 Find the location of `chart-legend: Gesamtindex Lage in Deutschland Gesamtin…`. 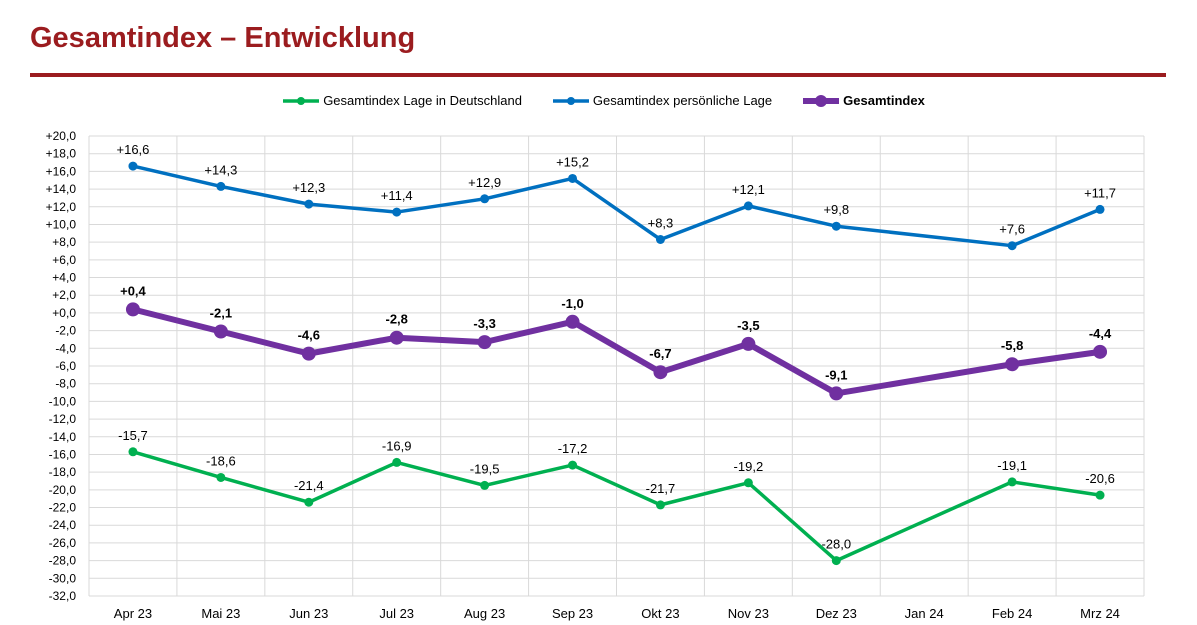

chart-legend: Gesamtindex Lage in Deutschland Gesamtin… is located at coordinates (598, 100).